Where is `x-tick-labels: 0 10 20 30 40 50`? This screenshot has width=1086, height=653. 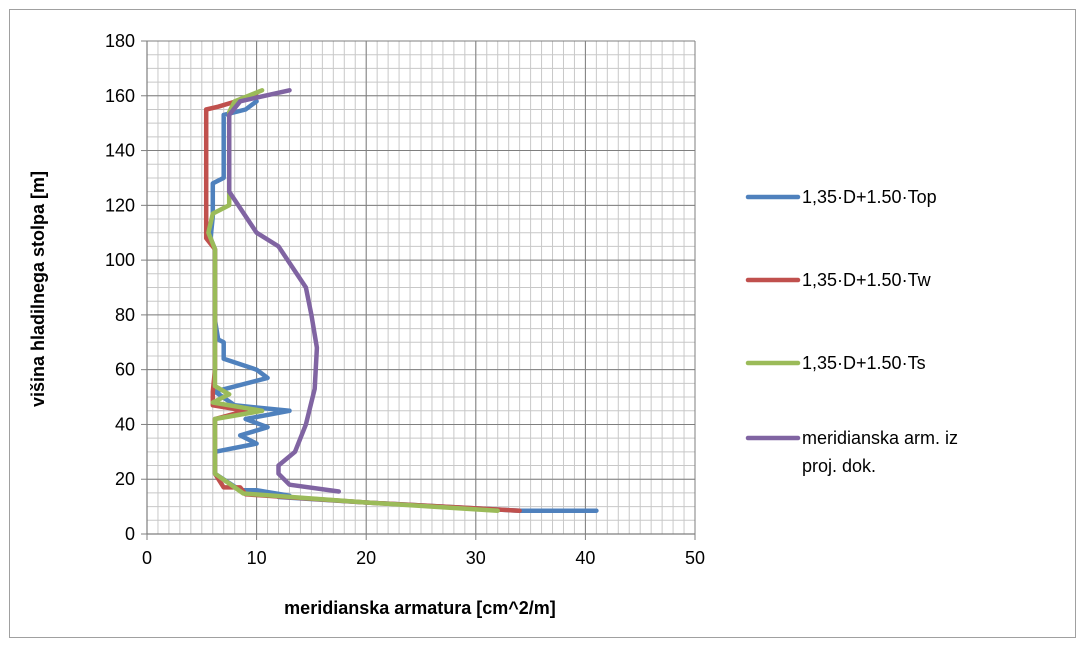
x-tick-labels: 0 10 20 30 40 50 is located at coordinates (423, 558).